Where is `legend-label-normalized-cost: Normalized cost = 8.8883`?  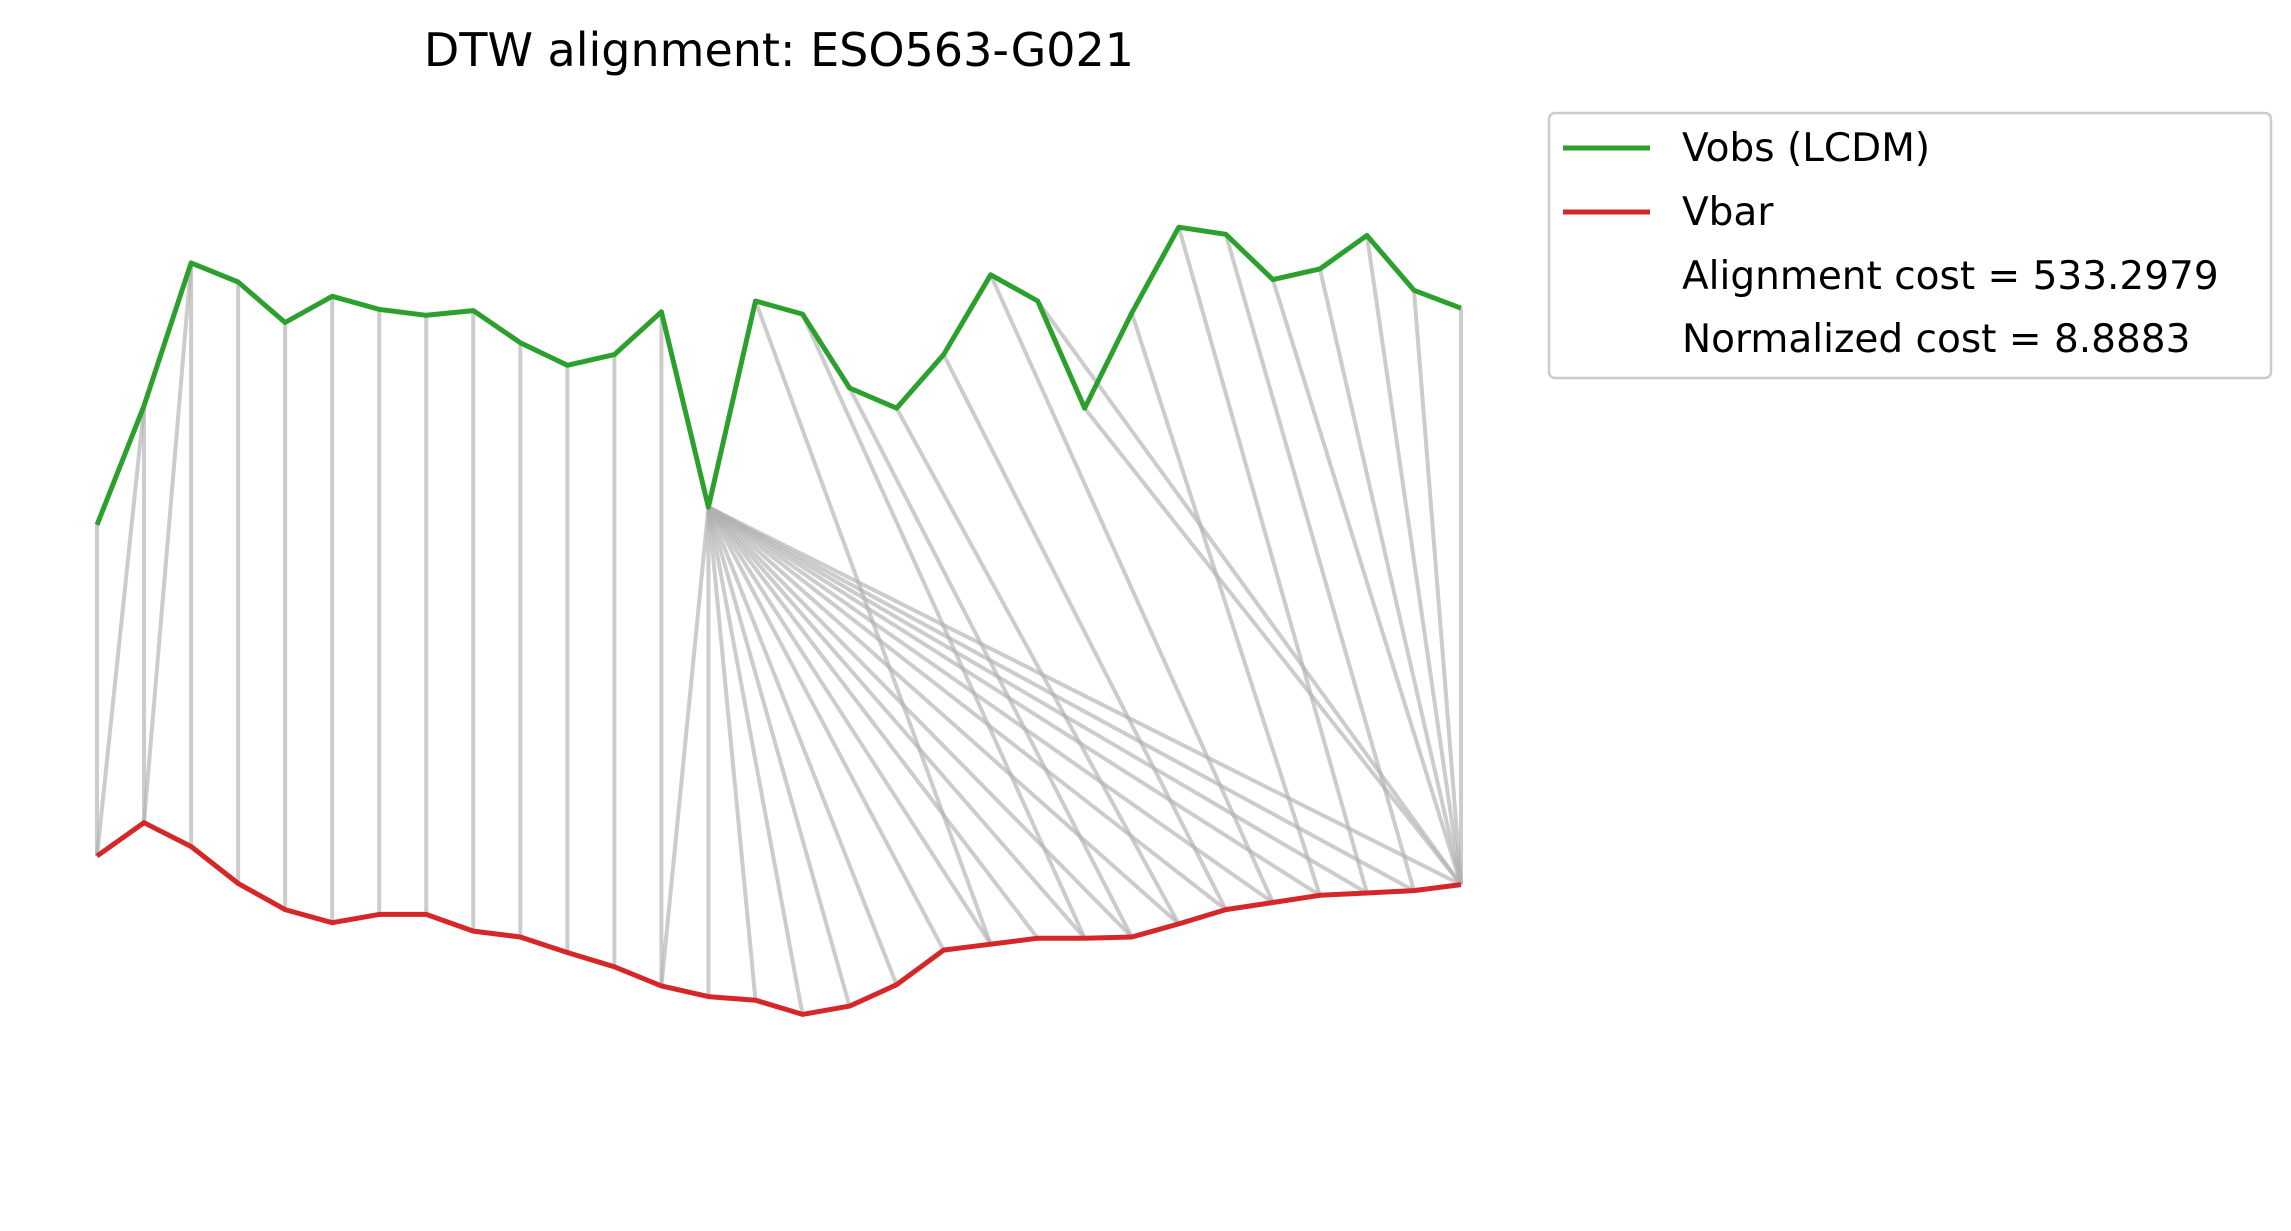 legend-label-normalized-cost: Normalized cost = 8.8883 is located at coordinates (1936, 339).